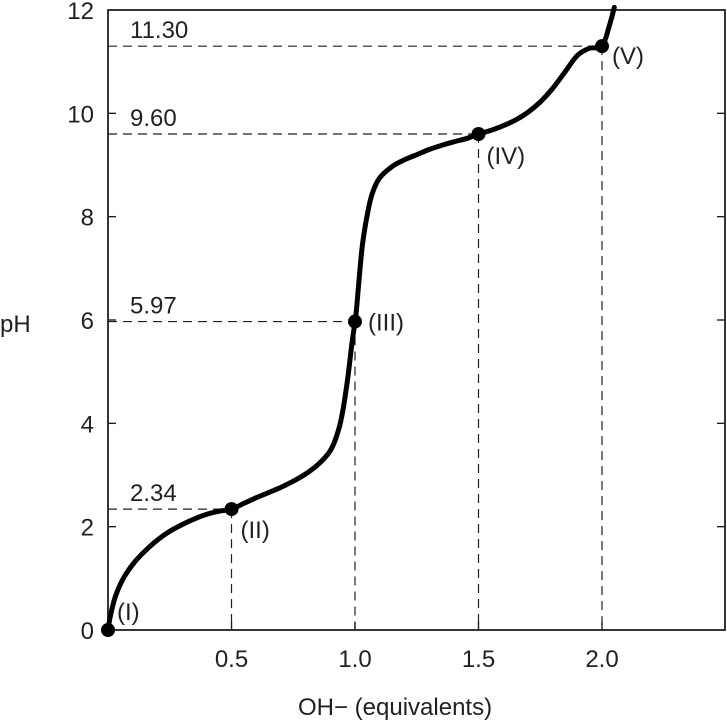  What do you see at coordinates (80, 12) in the screenshot?
I see `y-tick-label: 12` at bounding box center [80, 12].